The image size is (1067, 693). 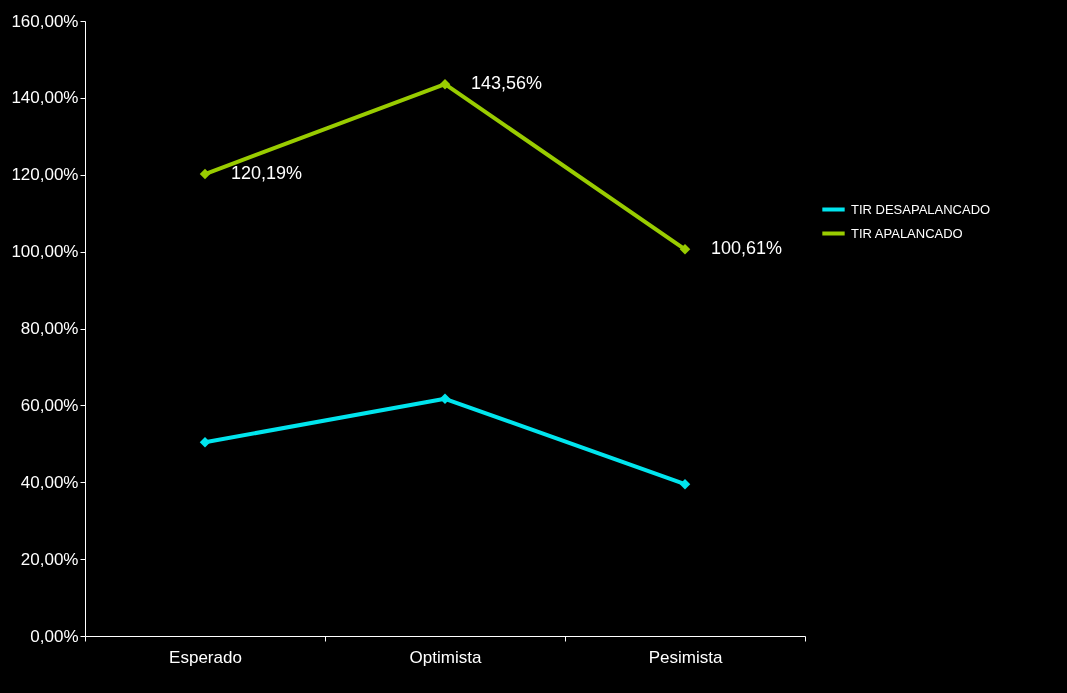 What do you see at coordinates (267, 173) in the screenshot?
I see `data-label: 120,19%` at bounding box center [267, 173].